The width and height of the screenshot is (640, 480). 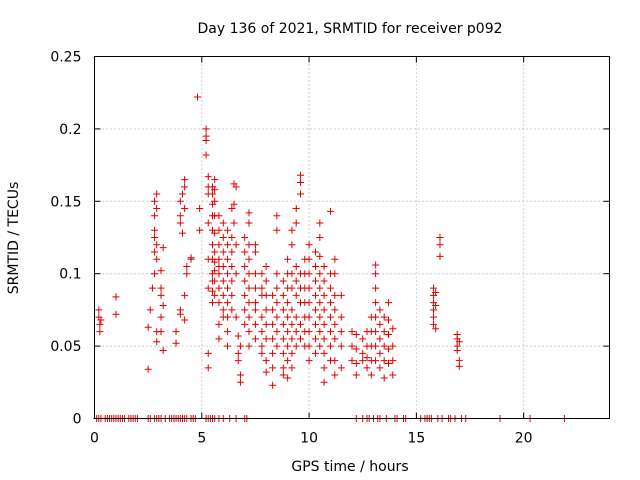 I want to click on y-tick-label: 0.05, so click(x=65, y=347).